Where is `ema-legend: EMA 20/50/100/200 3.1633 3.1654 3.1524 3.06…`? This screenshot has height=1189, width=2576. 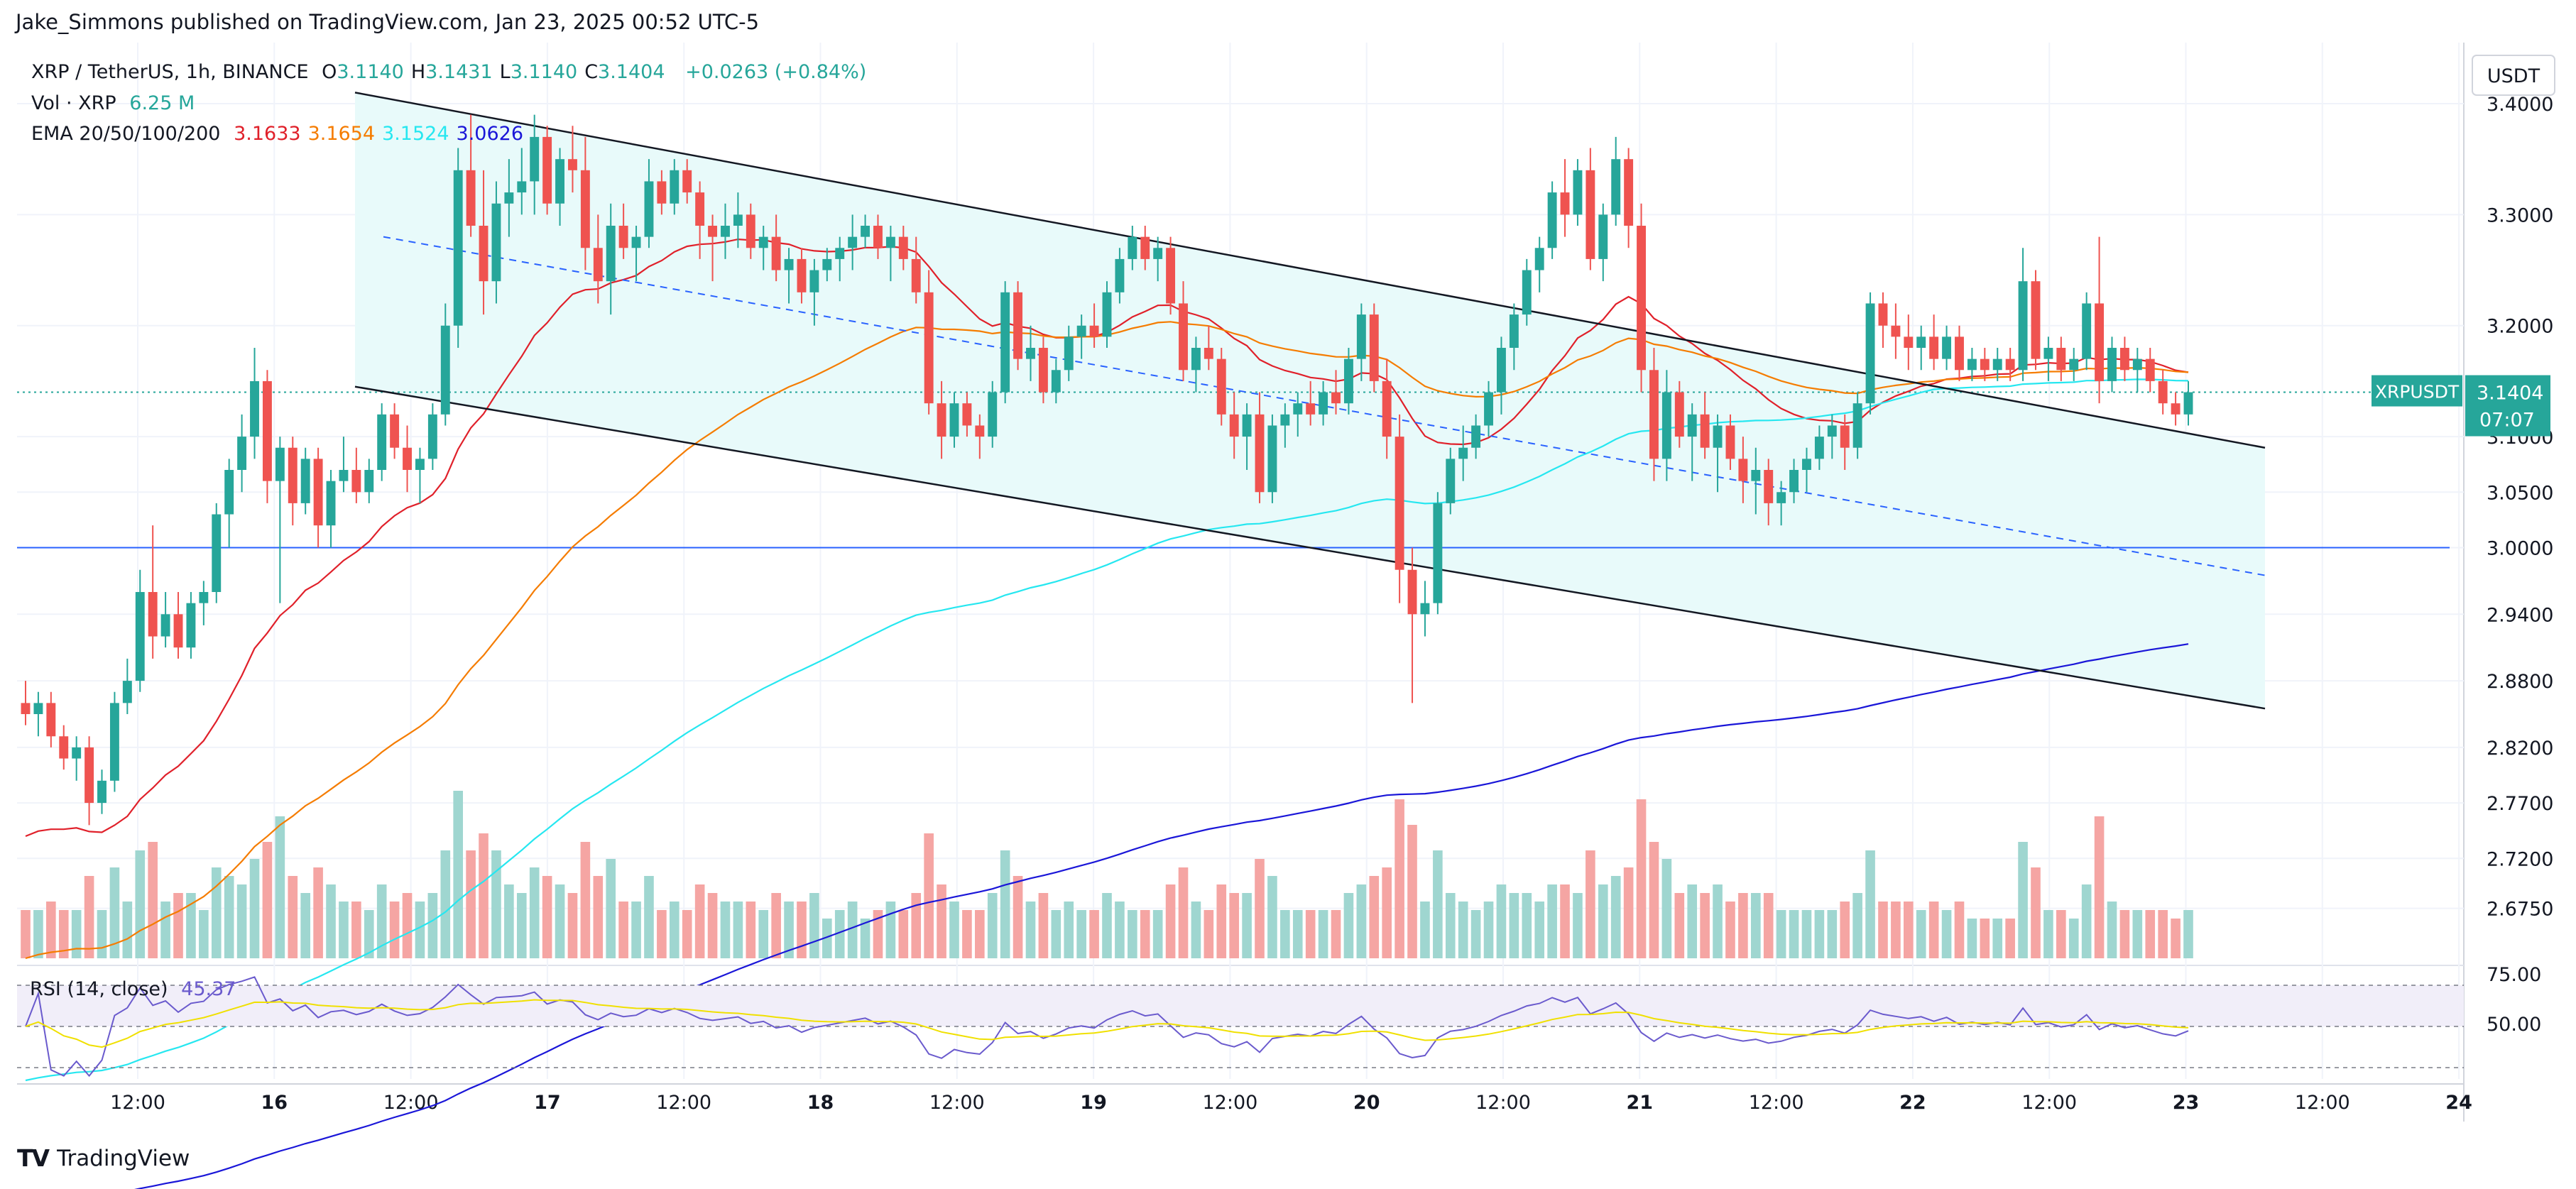 ema-legend: EMA 20/50/100/200 3.1633 3.1654 3.1524 3.06… is located at coordinates (284, 134).